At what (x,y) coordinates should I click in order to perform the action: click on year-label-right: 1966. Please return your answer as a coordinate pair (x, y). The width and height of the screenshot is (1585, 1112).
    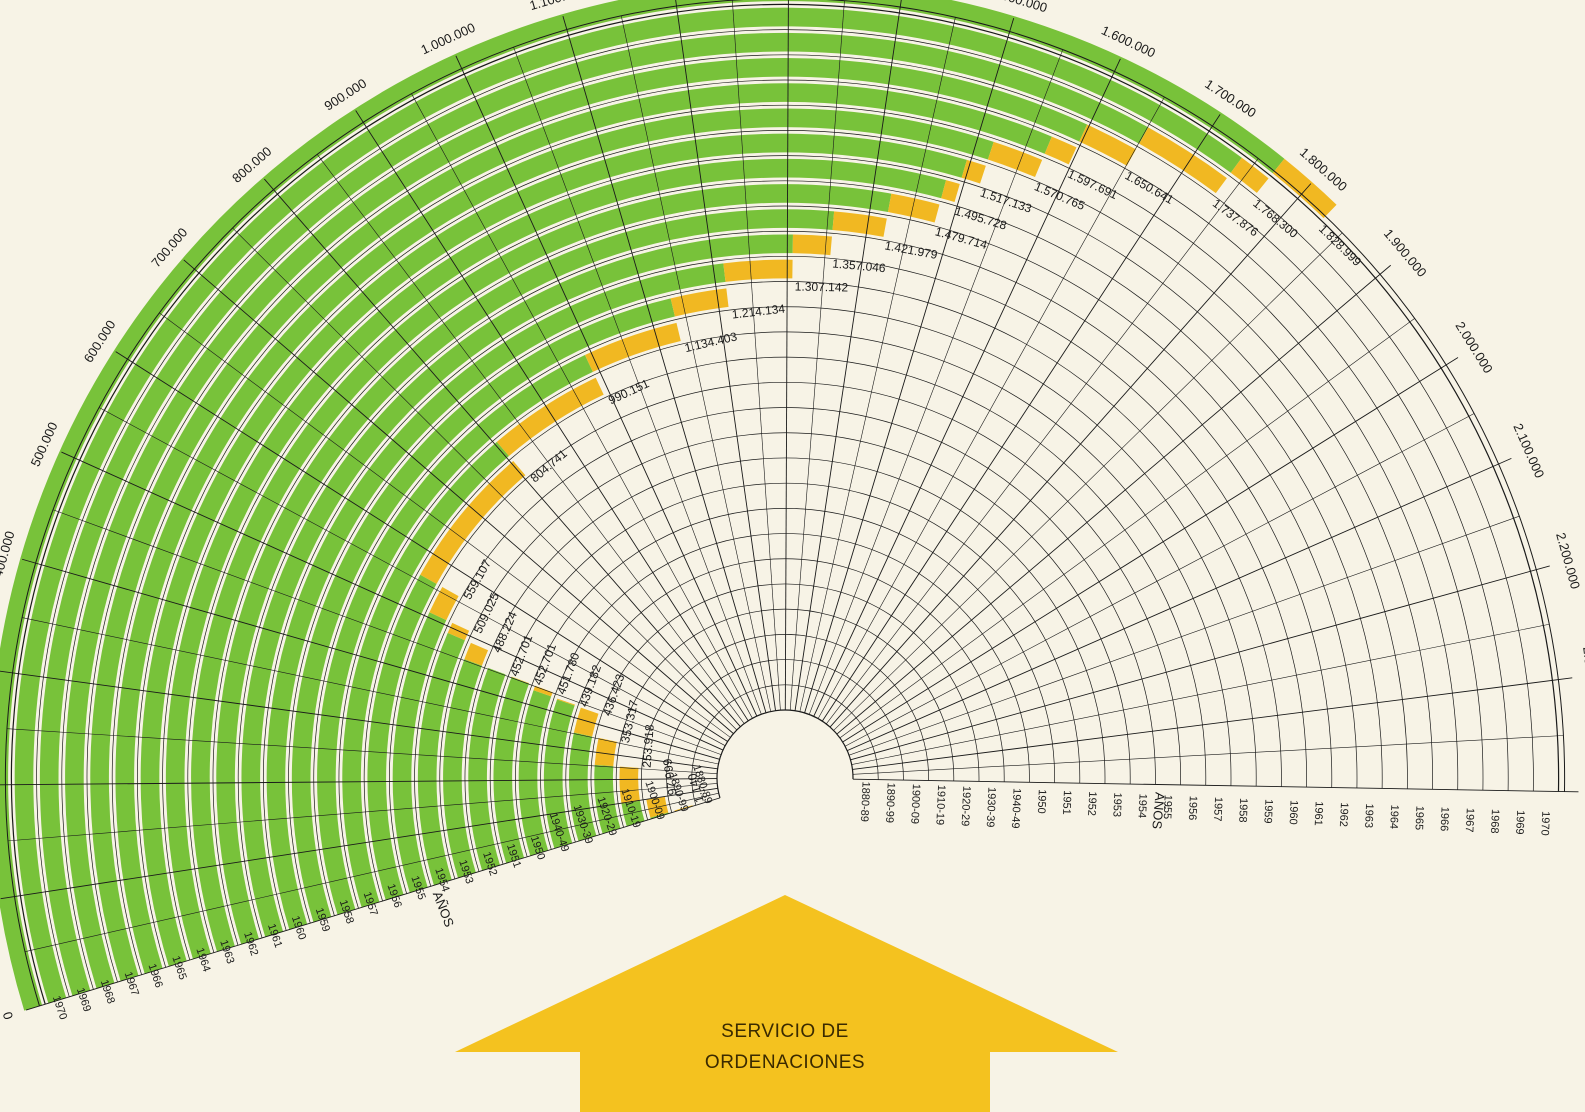
    Looking at the image, I should click on (1444, 819).